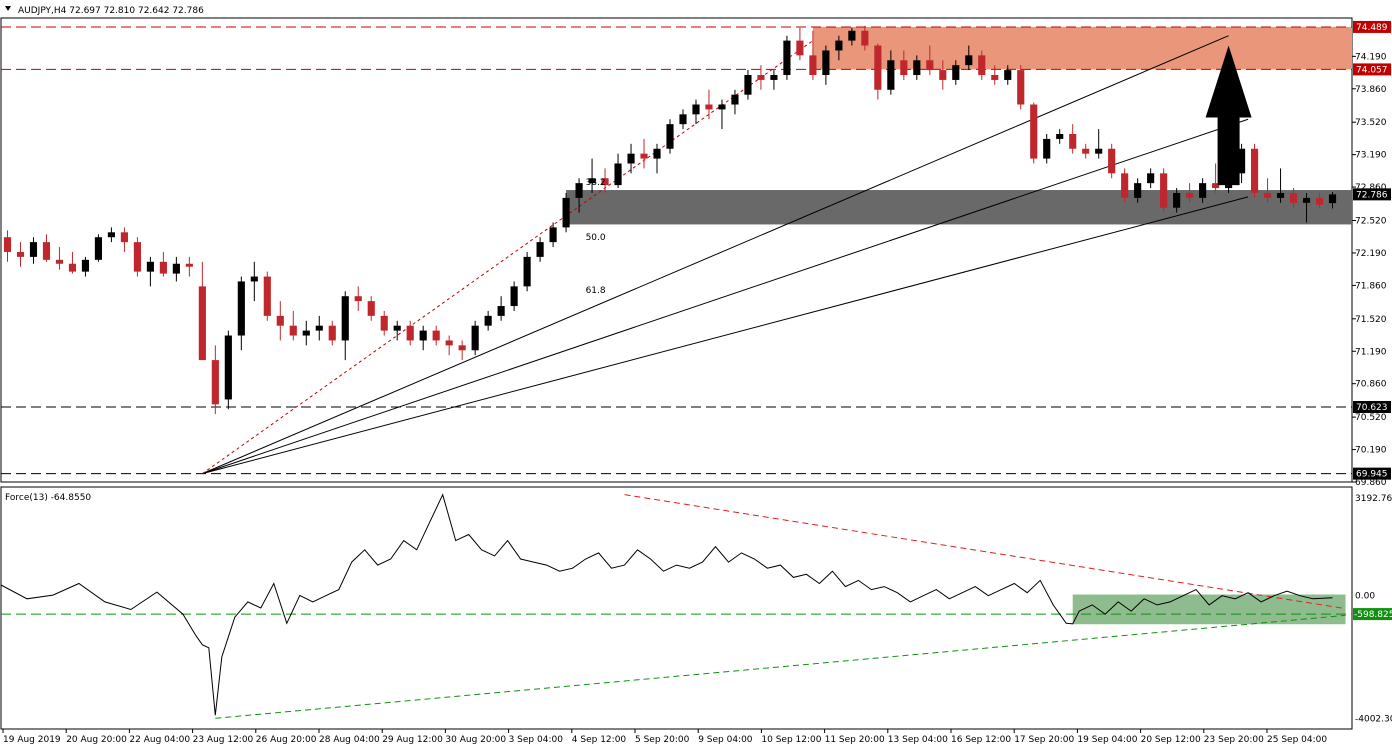  Describe the element at coordinates (286, 740) in the screenshot. I see `x-tick-label: 26 Aug 20:00` at that location.